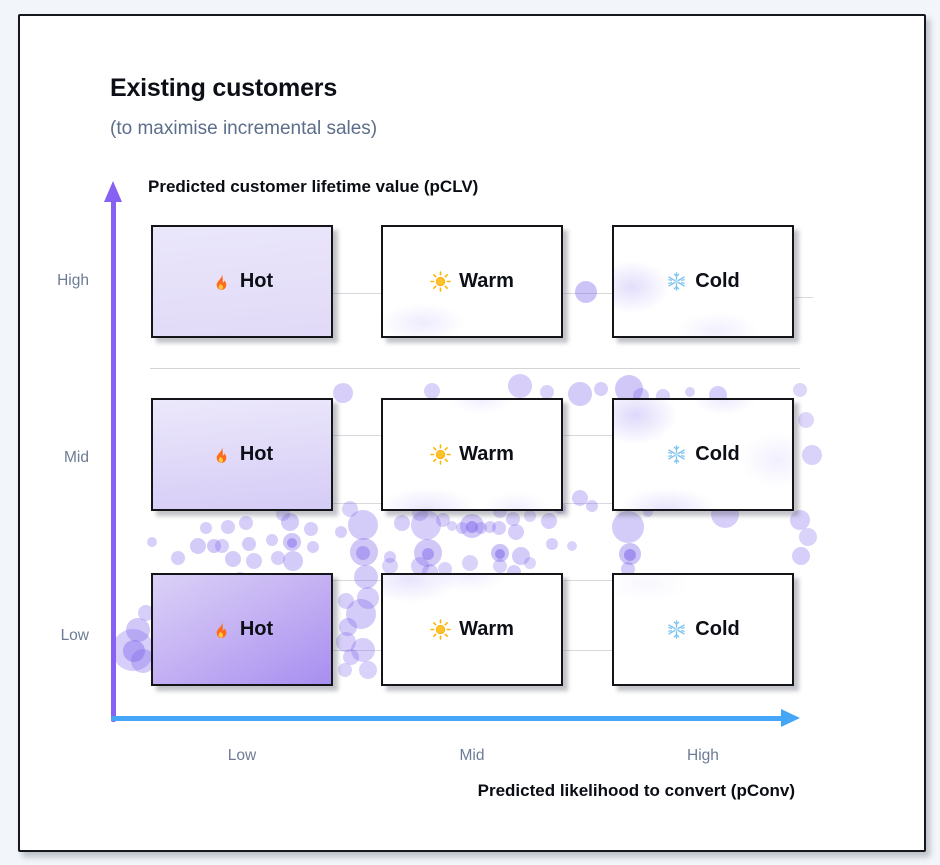 The width and height of the screenshot is (940, 865). Describe the element at coordinates (221, 629) in the screenshot. I see `fire-icon` at that location.